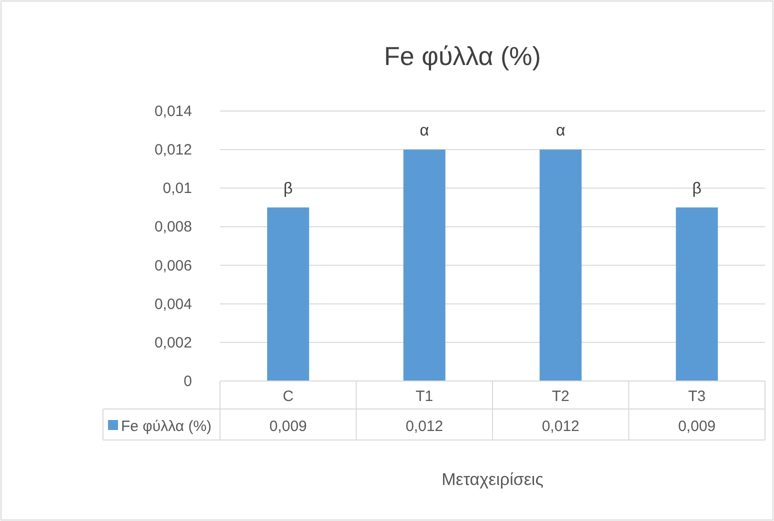 This screenshot has width=774, height=521. Describe the element at coordinates (188, 381) in the screenshot. I see `y-tick-label: 0` at that location.